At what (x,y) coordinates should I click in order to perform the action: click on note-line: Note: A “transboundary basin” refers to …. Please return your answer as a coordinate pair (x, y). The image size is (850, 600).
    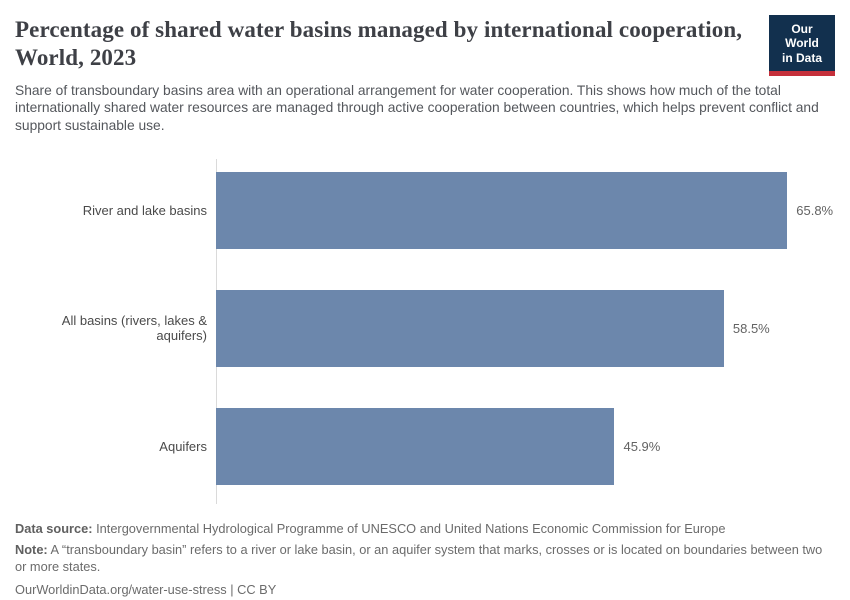
    Looking at the image, I should click on (424, 559).